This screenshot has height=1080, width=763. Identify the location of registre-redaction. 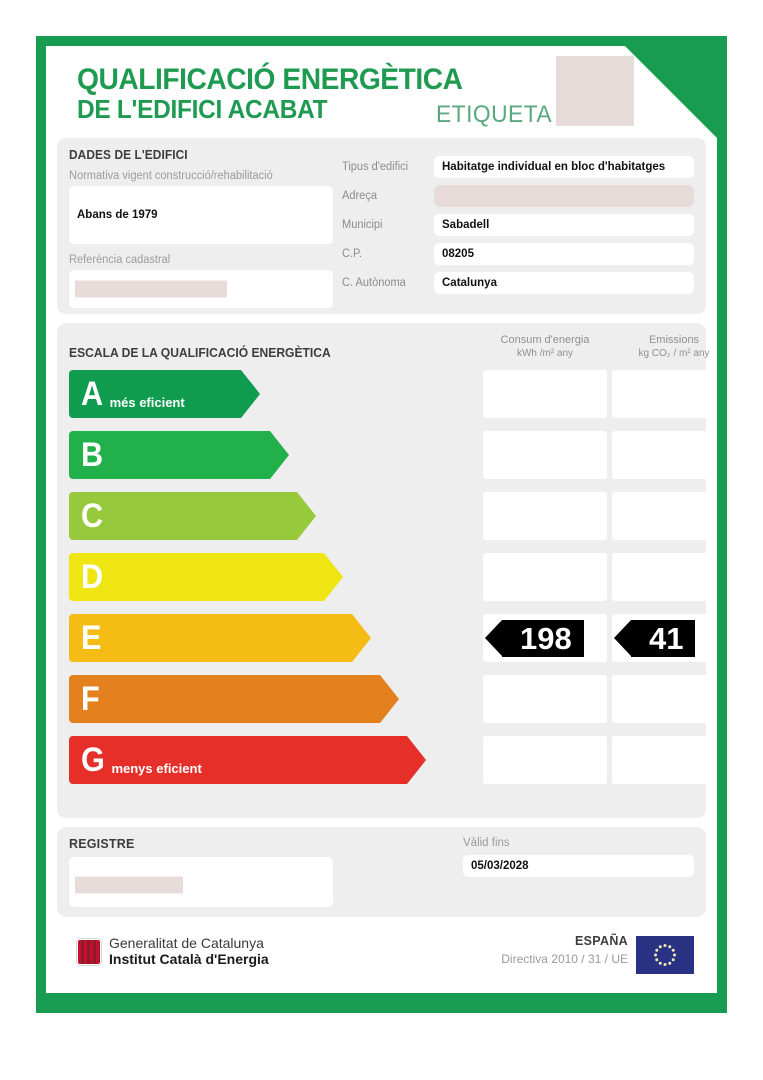
(129, 885).